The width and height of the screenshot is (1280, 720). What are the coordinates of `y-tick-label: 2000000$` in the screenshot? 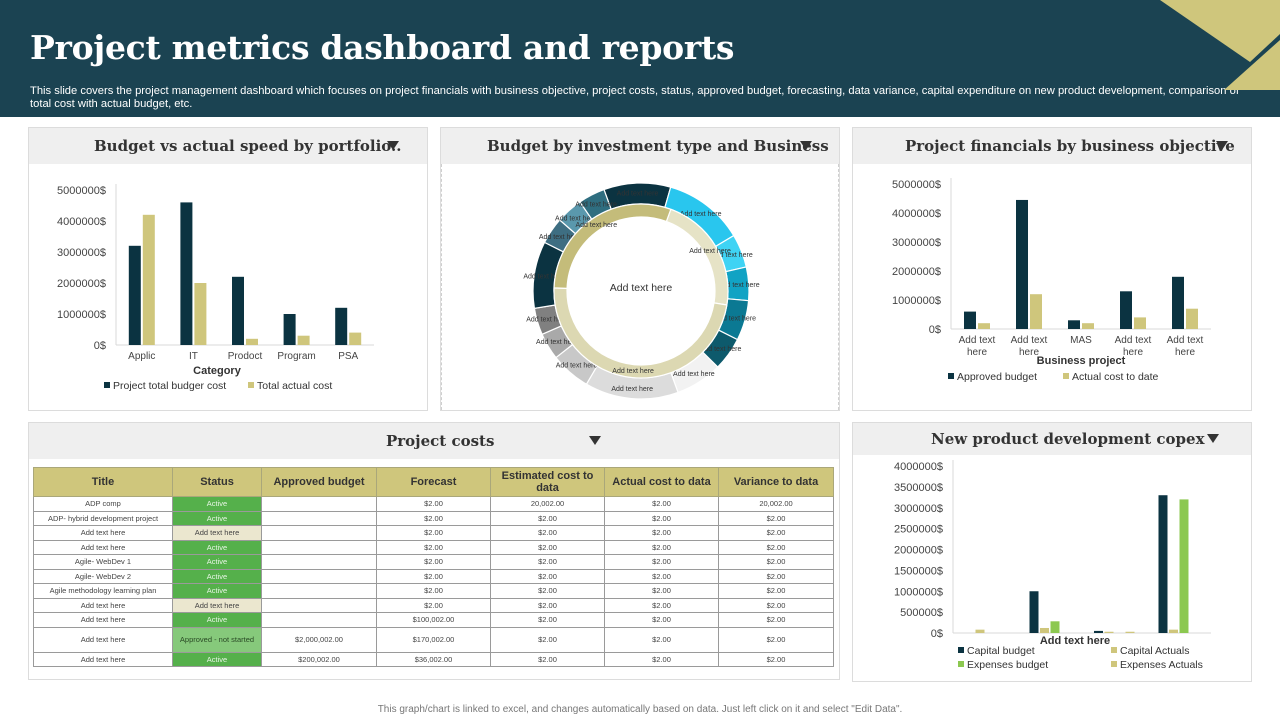 It's located at (81, 284).